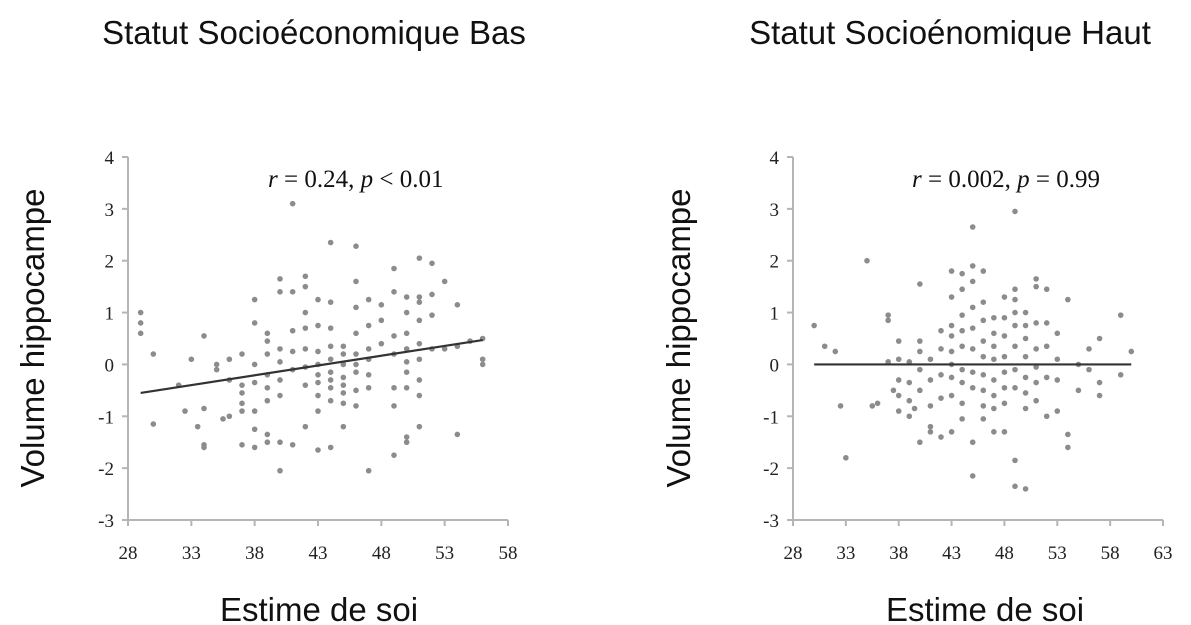 The image size is (1191, 625). I want to click on x-axis-label: Estime de soi, so click(319, 608).